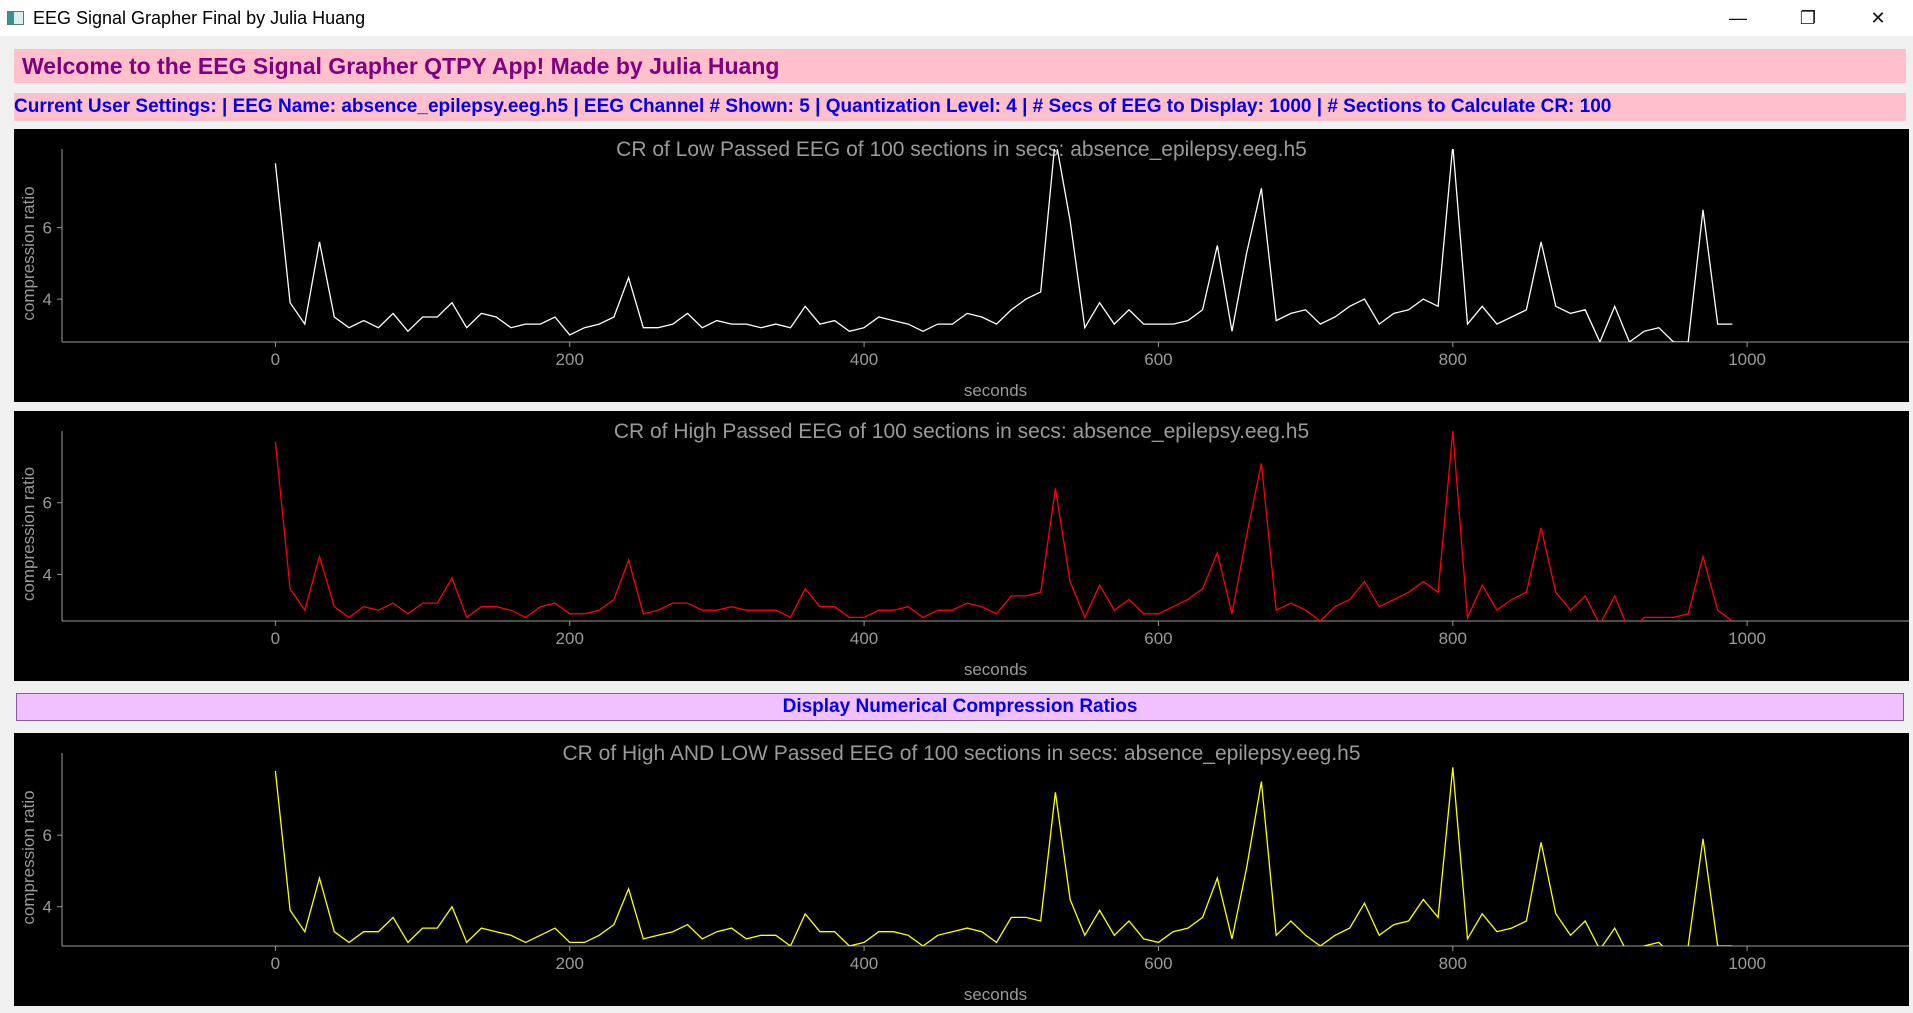 Image resolution: width=1913 pixels, height=1013 pixels. Describe the element at coordinates (47, 503) in the screenshot. I see `high-pass-y-tick-label: 6` at that location.